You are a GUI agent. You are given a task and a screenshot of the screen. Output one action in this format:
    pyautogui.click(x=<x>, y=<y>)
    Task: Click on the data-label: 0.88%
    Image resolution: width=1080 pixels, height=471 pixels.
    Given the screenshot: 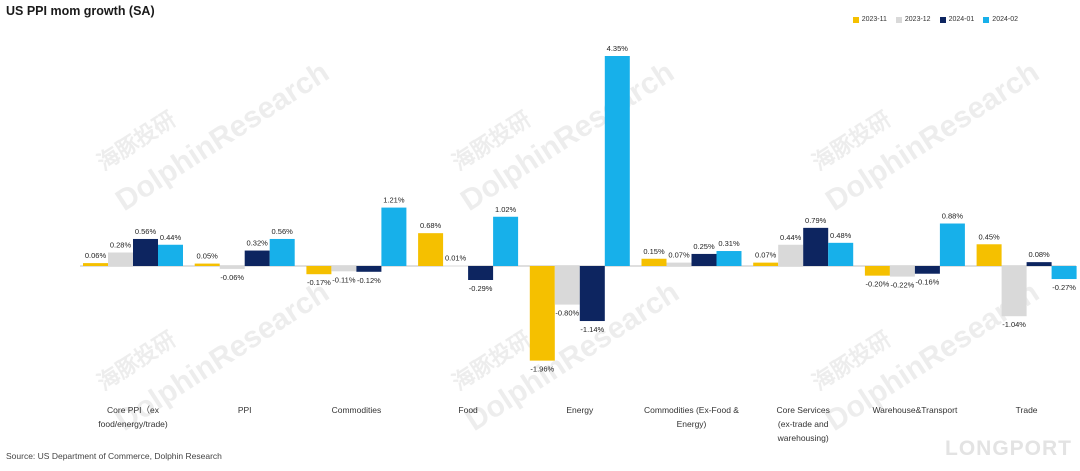 What is the action you would take?
    pyautogui.click(x=953, y=216)
    